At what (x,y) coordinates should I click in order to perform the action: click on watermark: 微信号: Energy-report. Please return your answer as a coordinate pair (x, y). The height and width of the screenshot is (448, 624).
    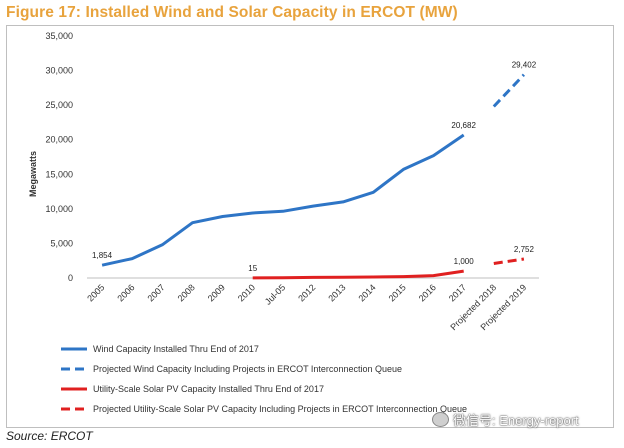
    Looking at the image, I should click on (505, 419).